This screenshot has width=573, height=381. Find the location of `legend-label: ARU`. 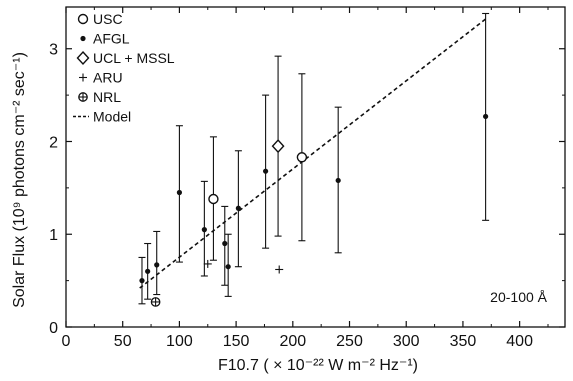

legend-label: ARU is located at coordinates (108, 78).